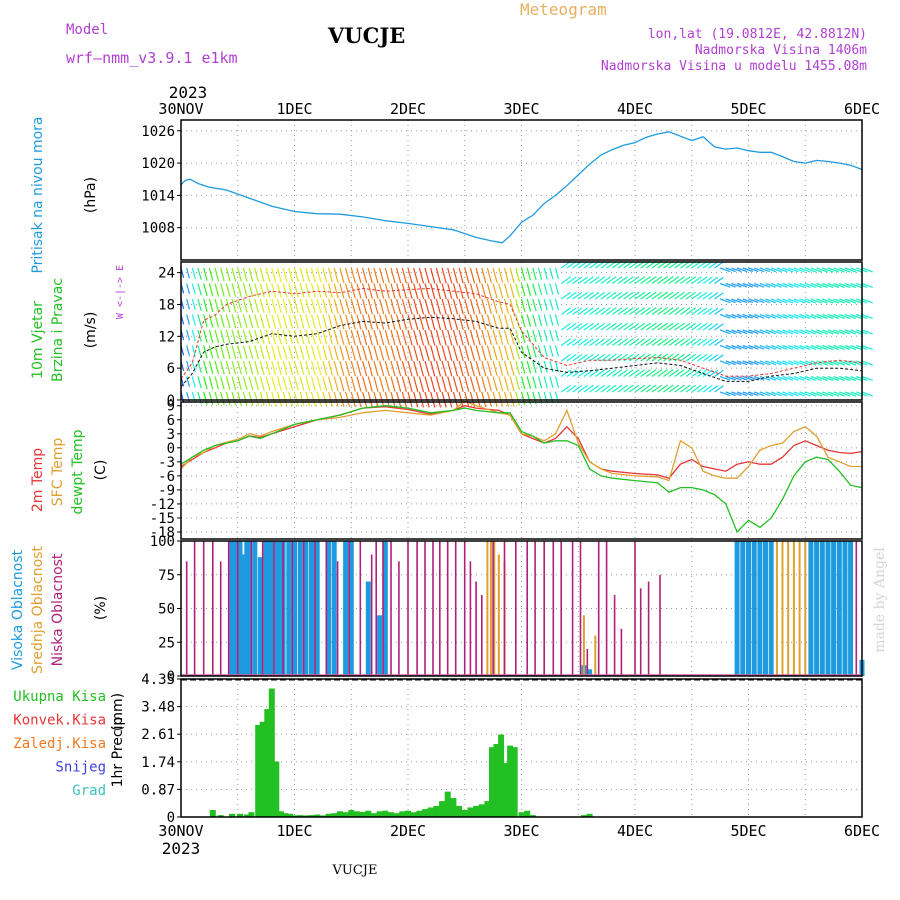  Describe the element at coordinates (521, 831) in the screenshot. I see `bottom-date-tick-label: 3DEC` at that location.